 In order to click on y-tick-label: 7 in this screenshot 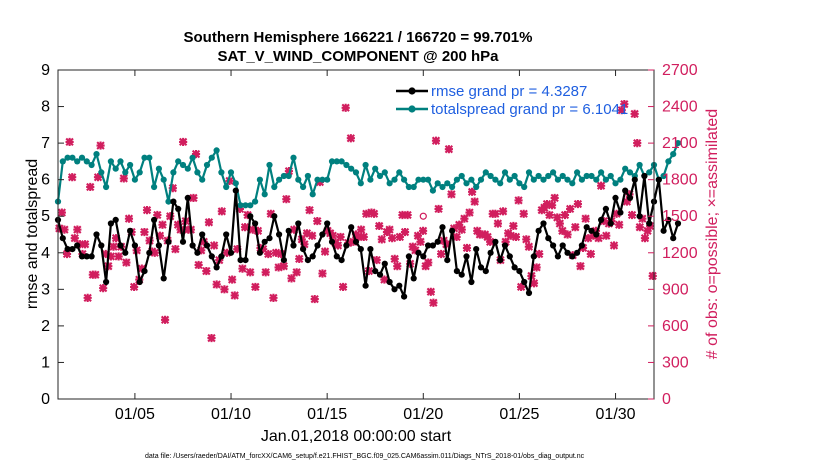, I will do `click(45, 143)`.